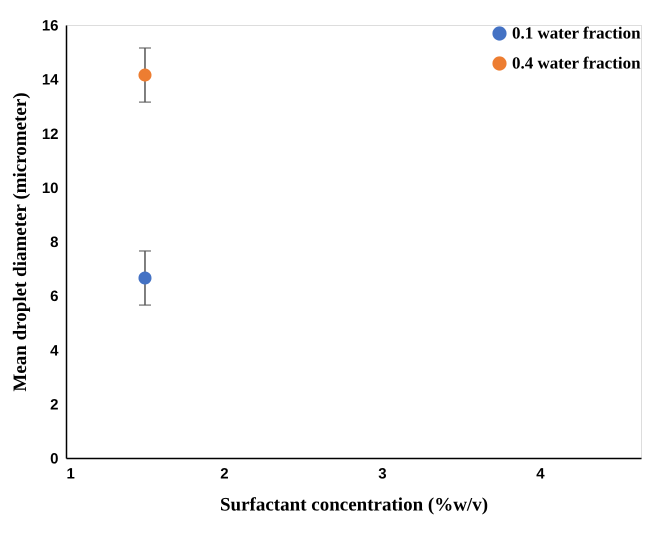 The height and width of the screenshot is (533, 670). What do you see at coordinates (20, 242) in the screenshot?
I see `y-axis-title: Mean droplet diameter (micrometer)` at bounding box center [20, 242].